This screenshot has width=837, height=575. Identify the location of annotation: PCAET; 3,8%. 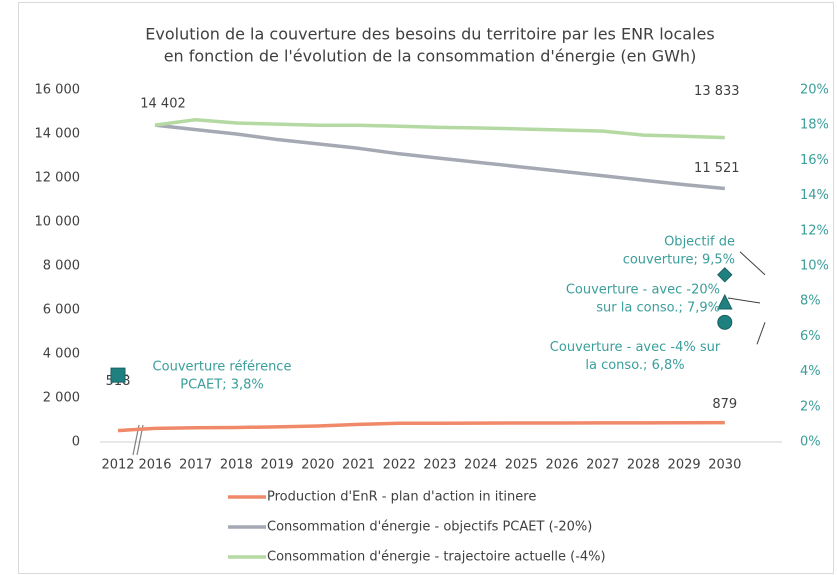
(222, 385).